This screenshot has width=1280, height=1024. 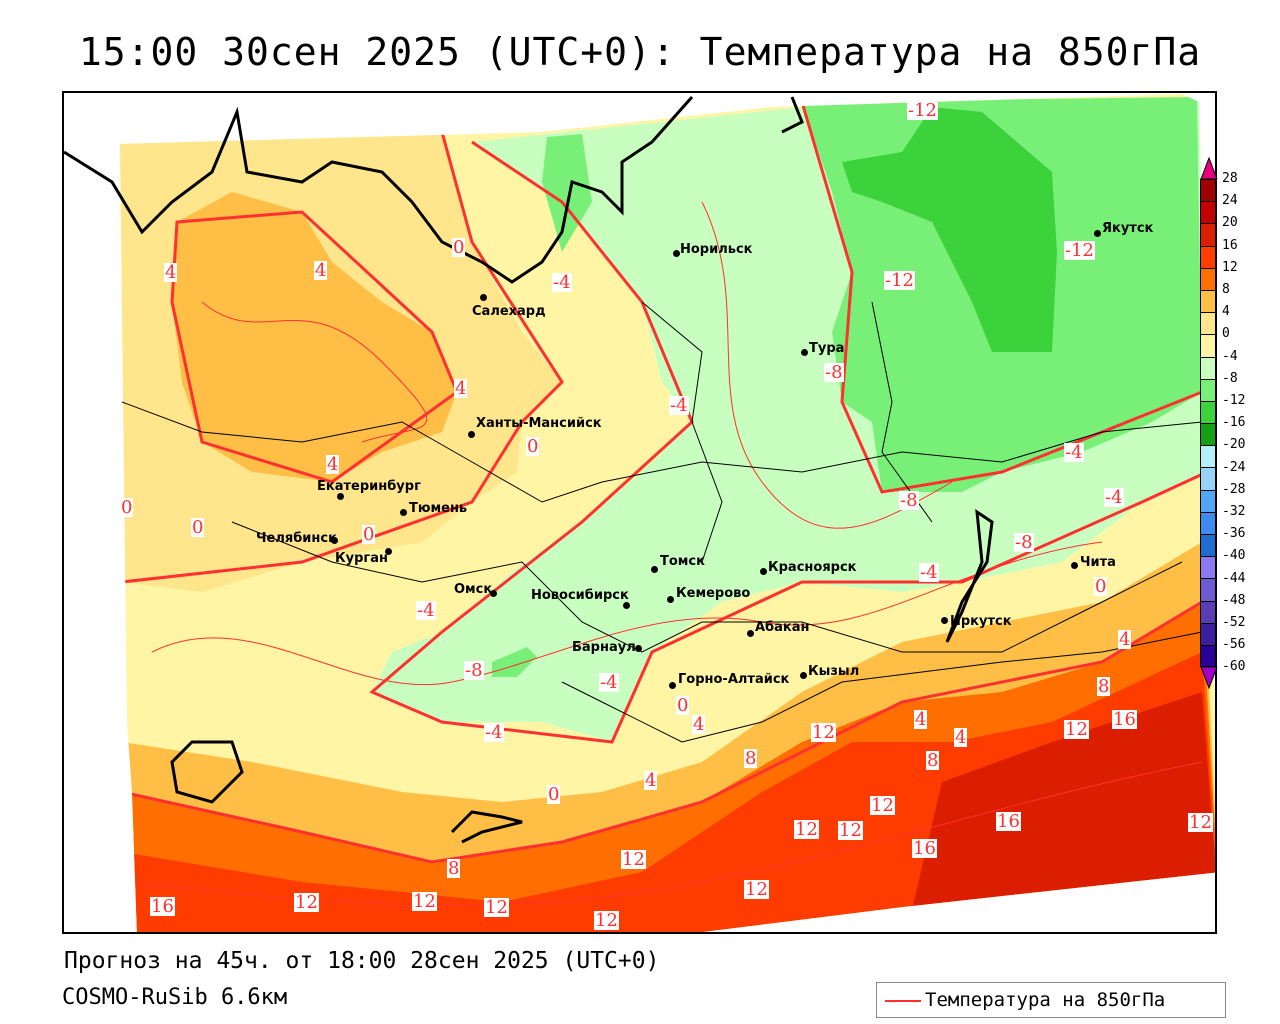 I want to click on colorbar-tick: -60, so click(x=1234, y=667).